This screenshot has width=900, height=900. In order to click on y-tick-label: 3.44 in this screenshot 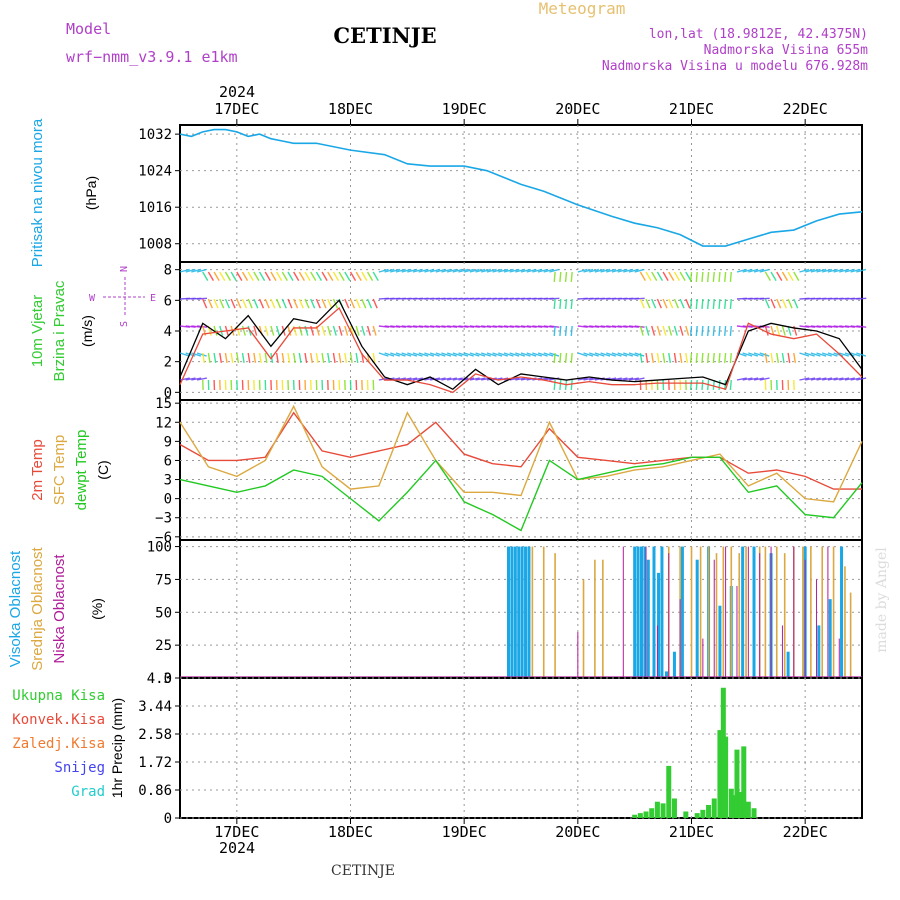, I will do `click(155, 707)`.